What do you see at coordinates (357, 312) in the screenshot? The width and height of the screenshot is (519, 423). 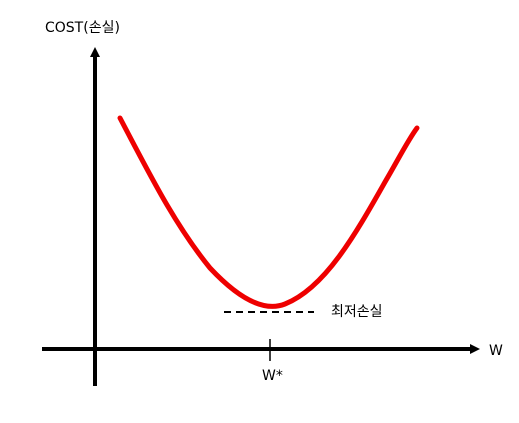 I see `min-loss-label: 최저손실` at bounding box center [357, 312].